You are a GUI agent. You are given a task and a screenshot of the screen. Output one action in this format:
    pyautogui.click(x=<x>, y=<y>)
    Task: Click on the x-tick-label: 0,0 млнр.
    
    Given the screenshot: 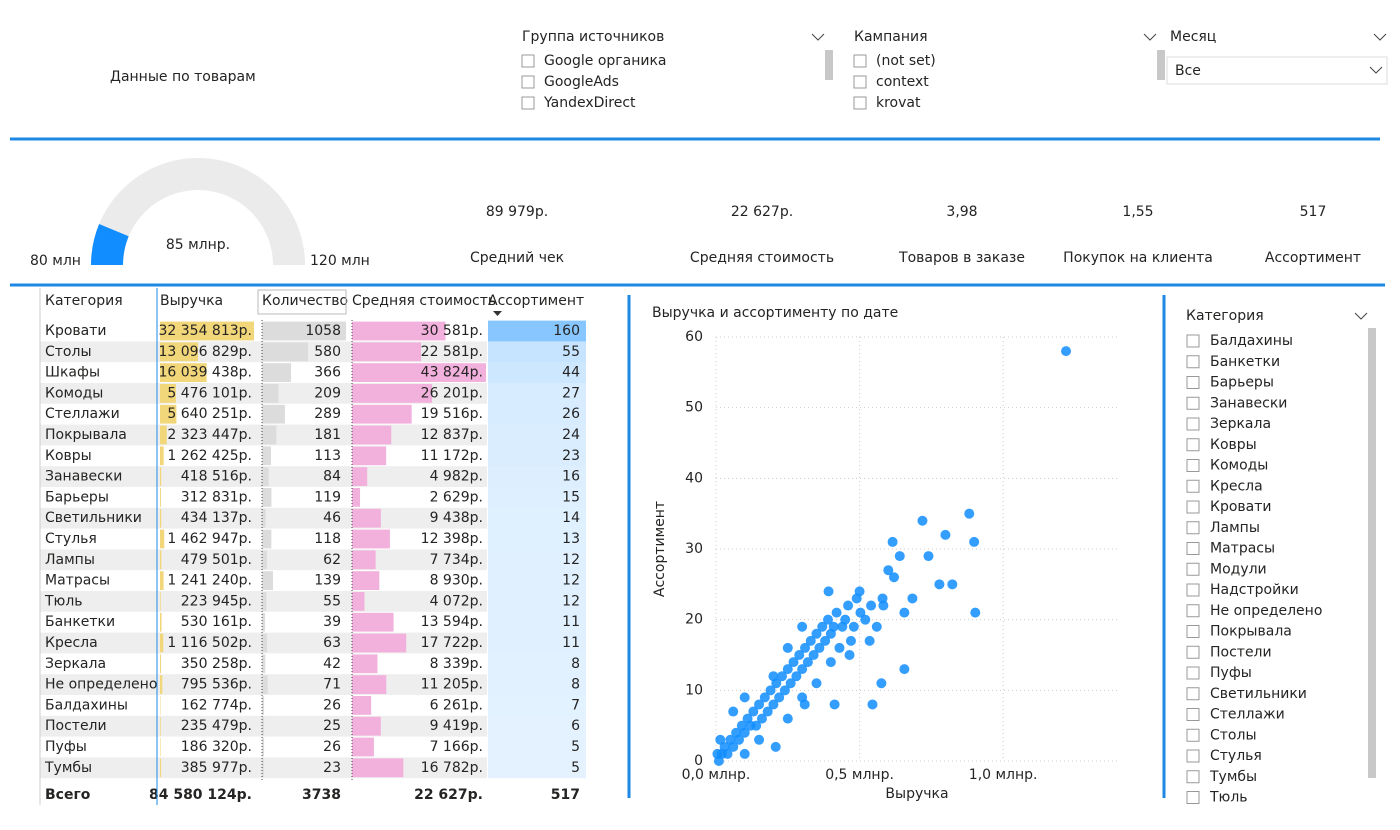 What is the action you would take?
    pyautogui.click(x=716, y=775)
    